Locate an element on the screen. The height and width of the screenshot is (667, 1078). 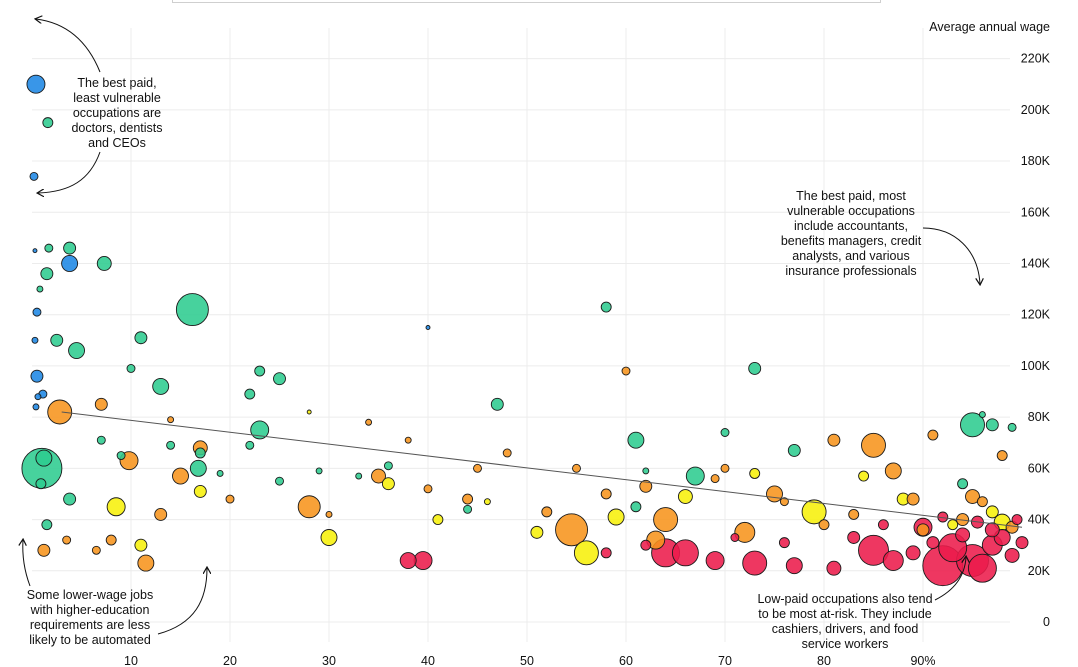
x-axis: 10 20 30 40 50 60 70 80 90% is located at coordinates (529, 660).